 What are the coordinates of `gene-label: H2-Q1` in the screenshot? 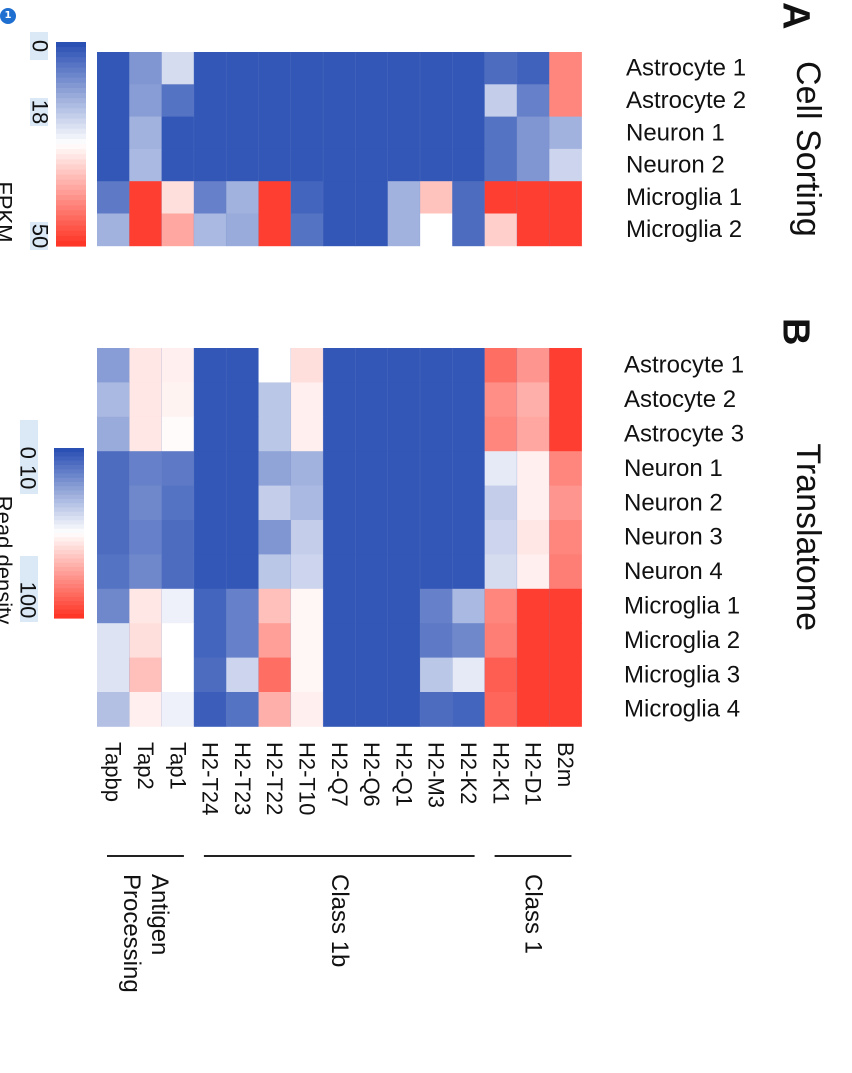 It's located at (403, 774).